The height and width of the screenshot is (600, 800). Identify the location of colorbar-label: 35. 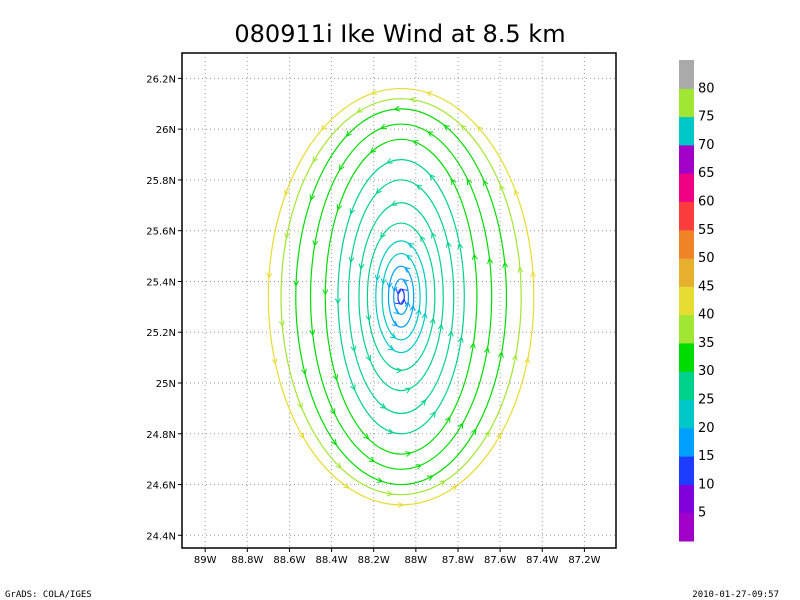
(706, 343).